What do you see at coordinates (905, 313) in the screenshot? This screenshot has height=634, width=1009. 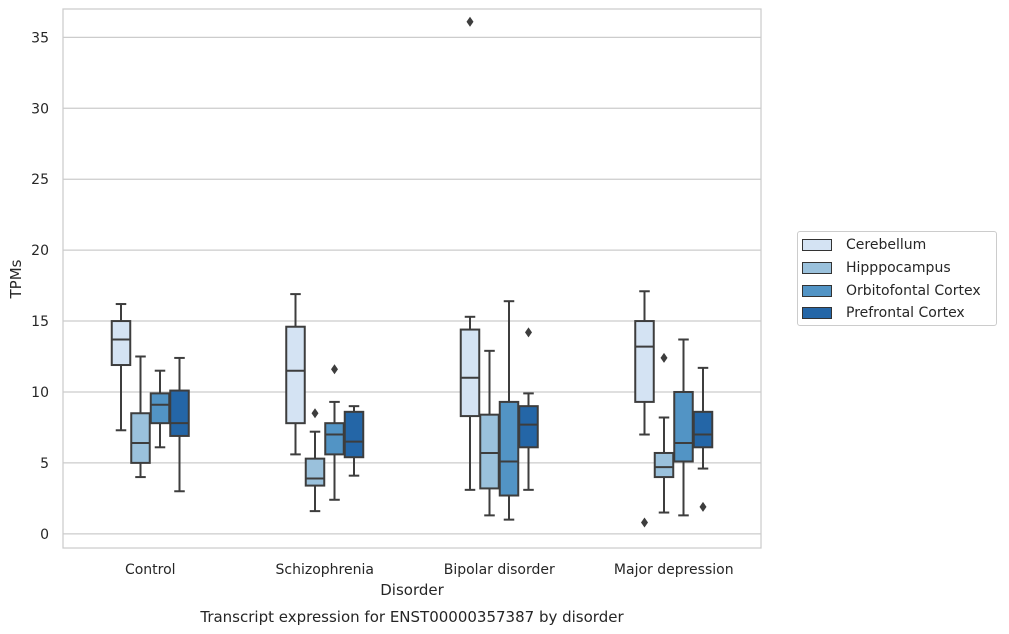 I see `legend-label: Prefrontal Cortex` at bounding box center [905, 313].